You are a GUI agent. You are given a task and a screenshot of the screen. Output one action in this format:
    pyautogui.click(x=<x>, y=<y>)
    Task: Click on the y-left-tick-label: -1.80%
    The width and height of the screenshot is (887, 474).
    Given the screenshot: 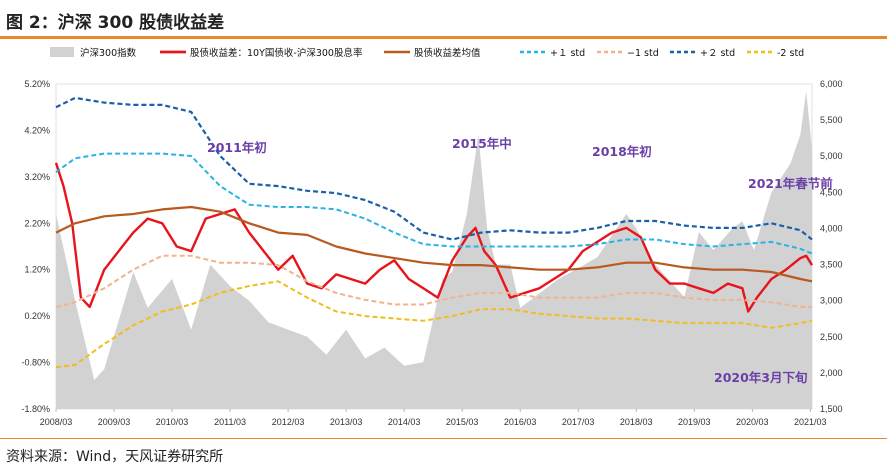 What is the action you would take?
    pyautogui.click(x=35, y=409)
    